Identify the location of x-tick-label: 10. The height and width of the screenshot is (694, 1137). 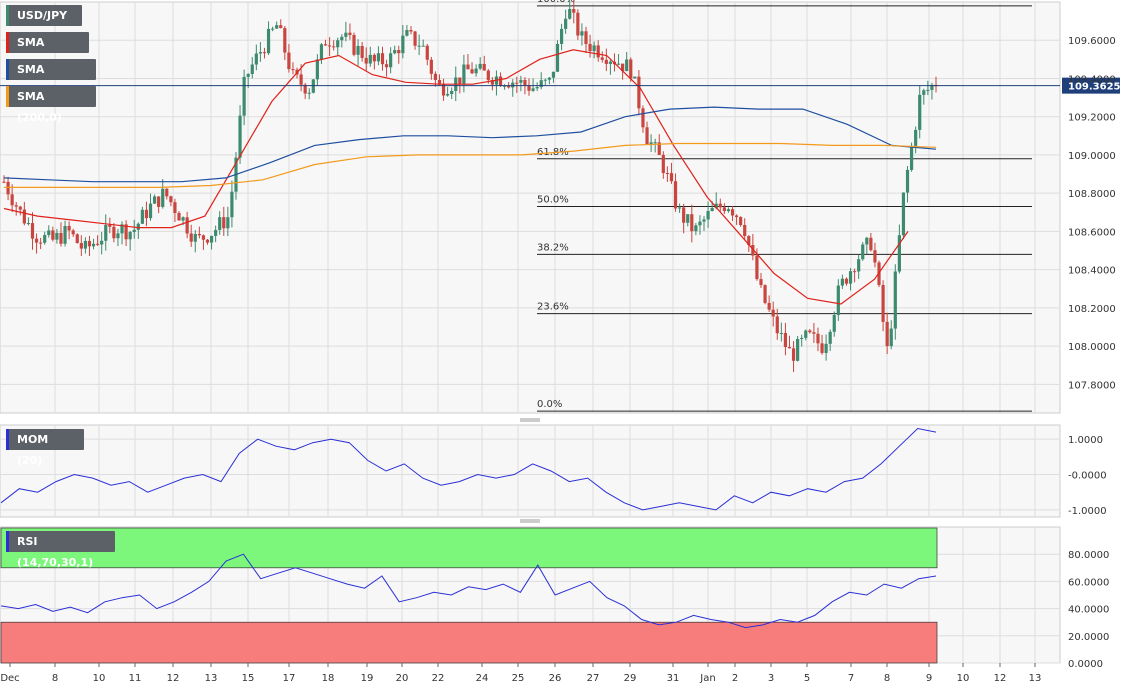
(99, 678).